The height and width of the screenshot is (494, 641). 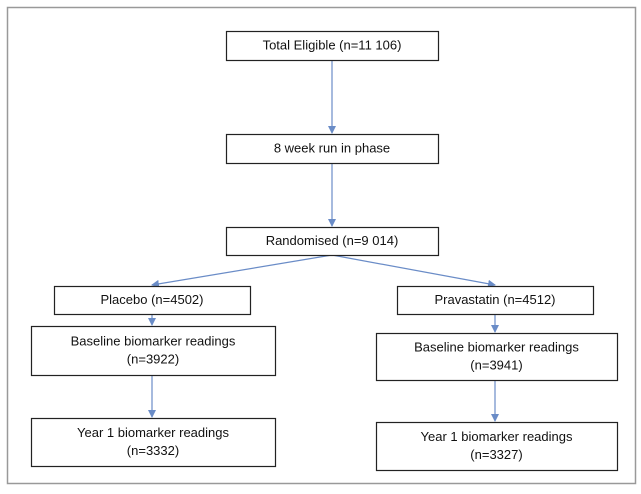 What do you see at coordinates (153, 358) in the screenshot?
I see `node-label: (n=3922)` at bounding box center [153, 358].